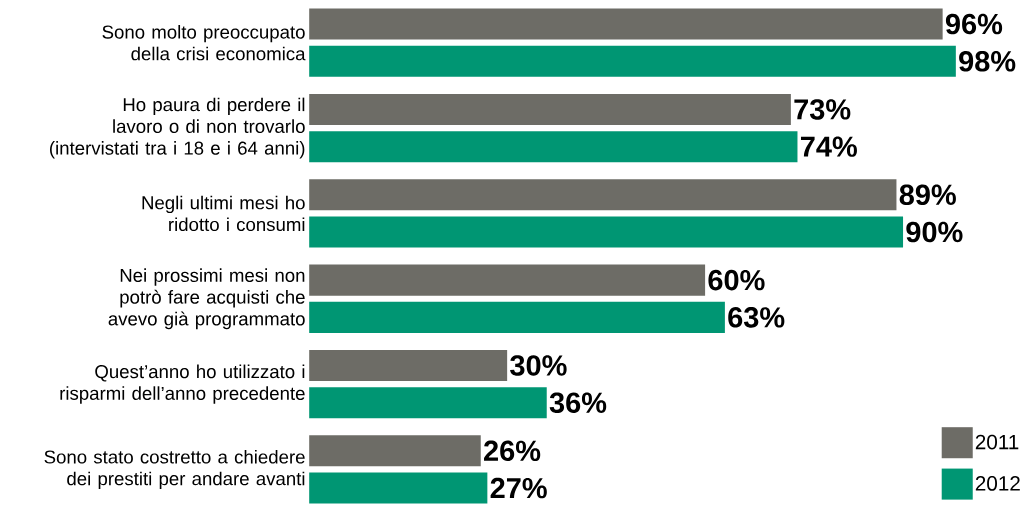 The height and width of the screenshot is (512, 1026). What do you see at coordinates (578, 402) in the screenshot?
I see `data-label: 36%` at bounding box center [578, 402].